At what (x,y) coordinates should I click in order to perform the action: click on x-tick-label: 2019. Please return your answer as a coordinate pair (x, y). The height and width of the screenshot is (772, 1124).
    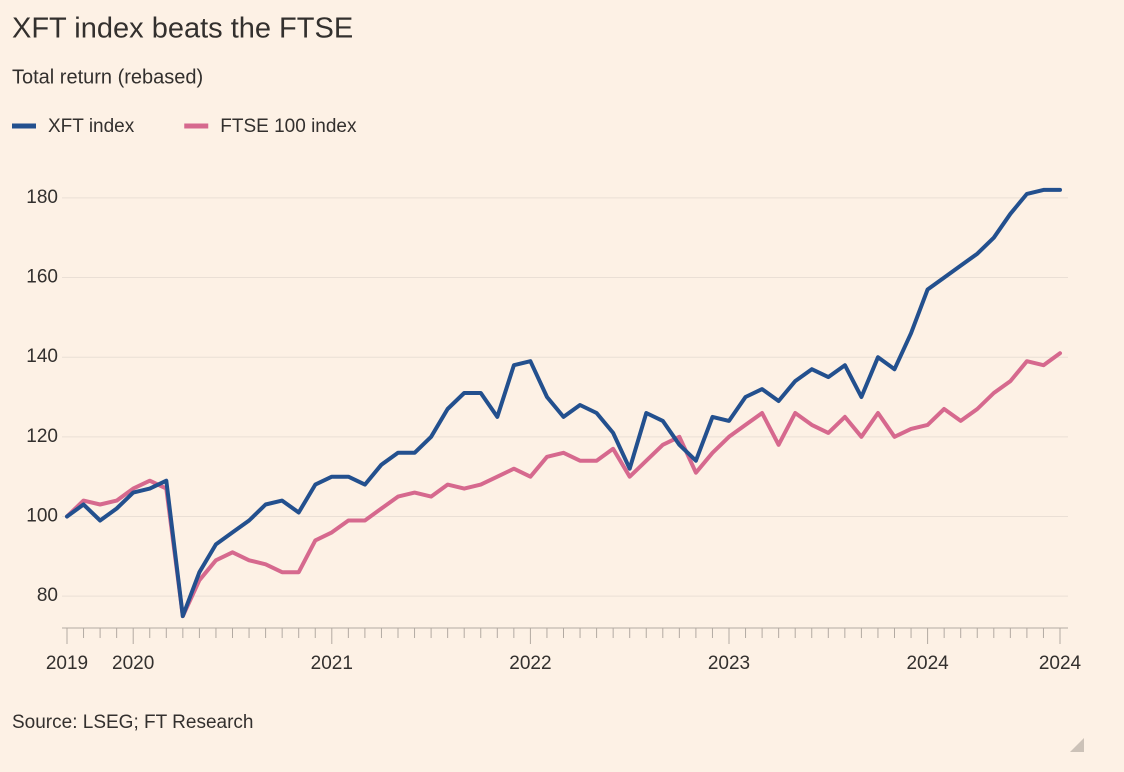
    Looking at the image, I should click on (67, 663).